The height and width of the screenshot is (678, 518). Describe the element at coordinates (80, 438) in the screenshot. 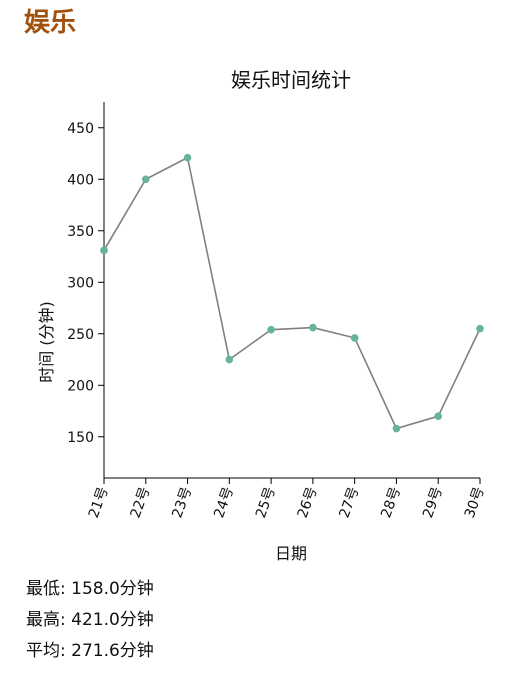

I see `y-tick-label: 150` at that location.